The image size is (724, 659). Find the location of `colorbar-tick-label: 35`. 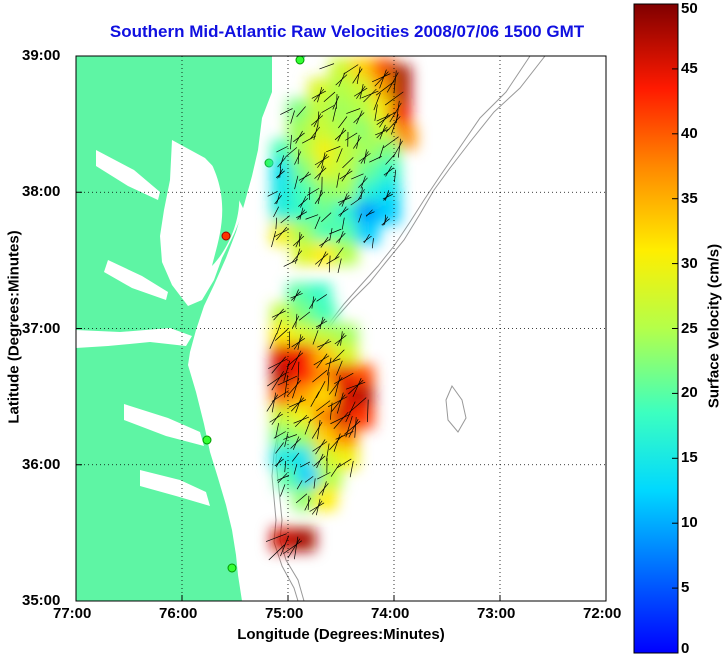

colorbar-tick-label: 35 is located at coordinates (689, 198).